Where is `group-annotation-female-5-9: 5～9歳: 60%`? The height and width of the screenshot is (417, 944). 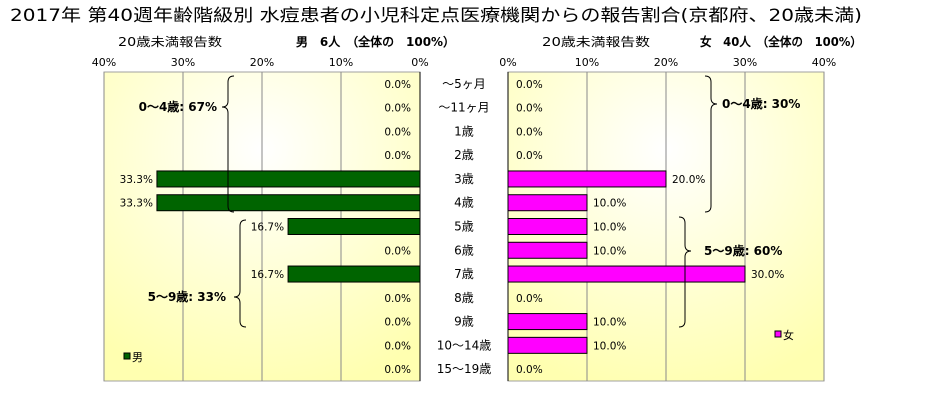
group-annotation-female-5-9: 5～9歳: 60% is located at coordinates (743, 250).